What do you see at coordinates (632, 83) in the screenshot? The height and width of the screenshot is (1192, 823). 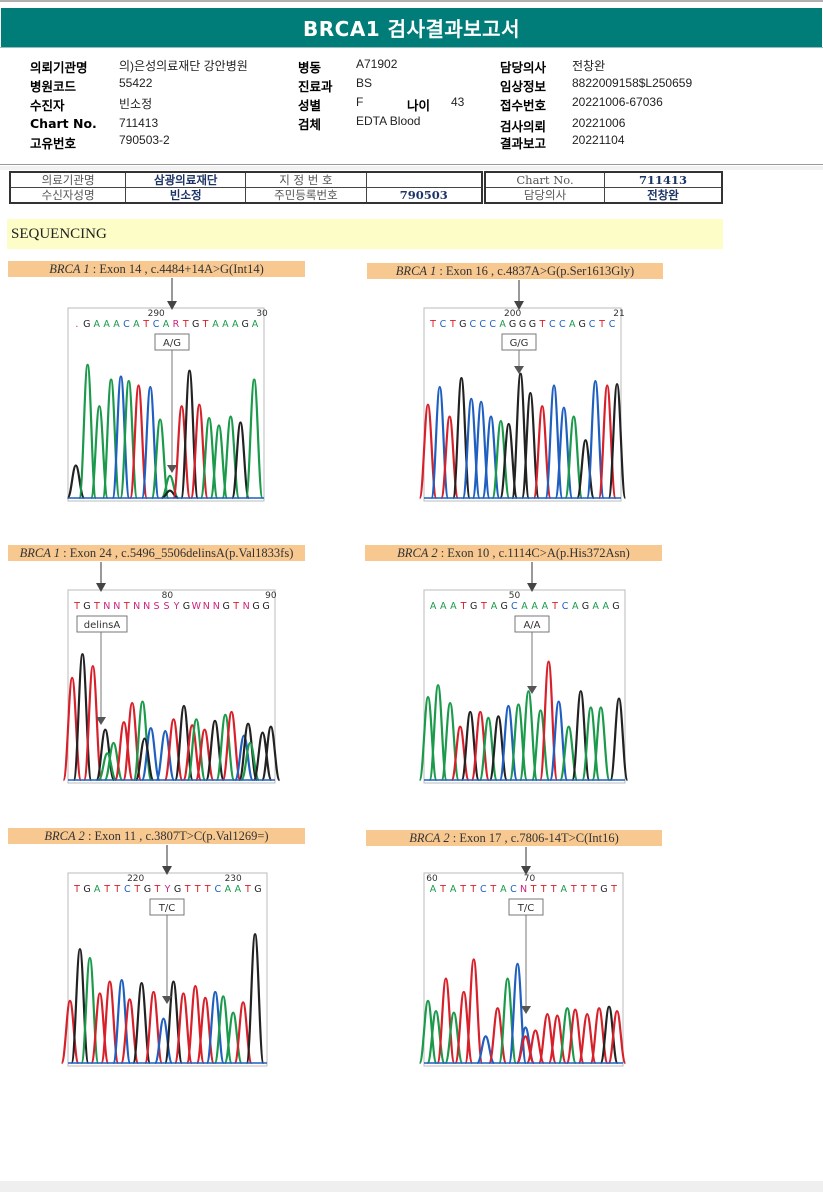 I see `field-value-clinical-info: 8822009158$L250659` at bounding box center [632, 83].